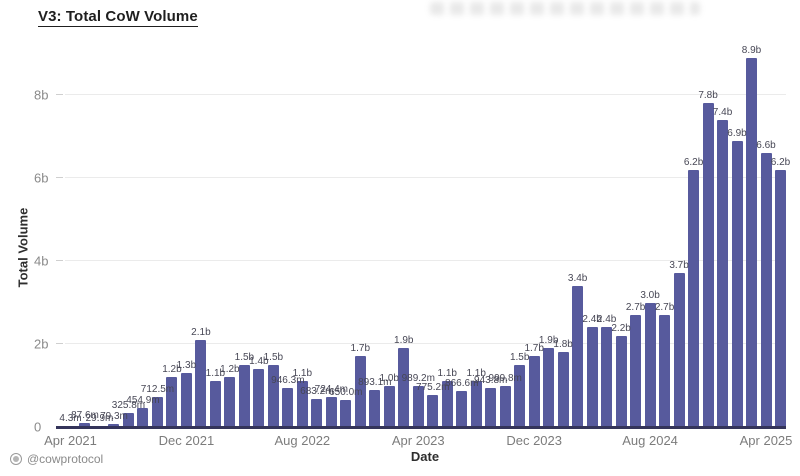  What do you see at coordinates (447, 404) in the screenshot?
I see `bar-jun-2023` at bounding box center [447, 404].